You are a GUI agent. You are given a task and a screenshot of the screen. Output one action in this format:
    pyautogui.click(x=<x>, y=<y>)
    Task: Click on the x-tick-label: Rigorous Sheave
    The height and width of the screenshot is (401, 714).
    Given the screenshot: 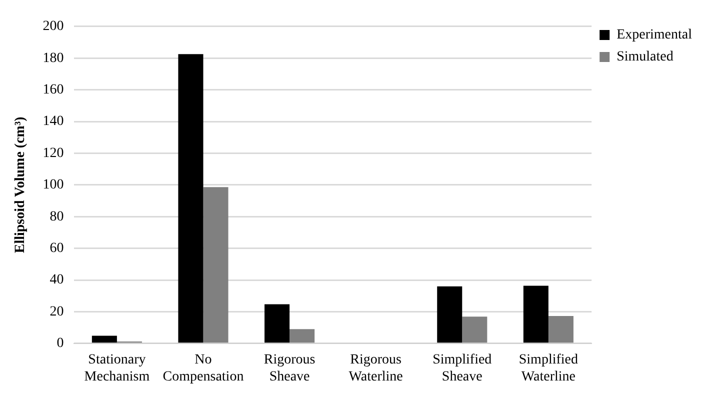 What is the action you would take?
    pyautogui.click(x=290, y=368)
    